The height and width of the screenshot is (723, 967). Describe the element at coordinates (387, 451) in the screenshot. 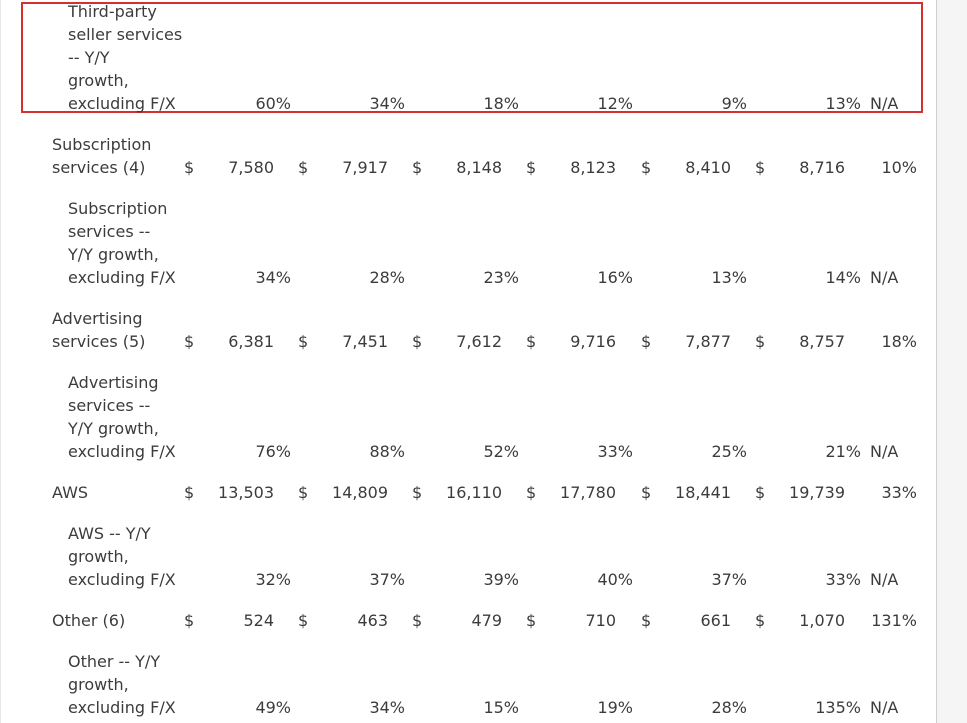

I see `cell-value: 88%` at that location.